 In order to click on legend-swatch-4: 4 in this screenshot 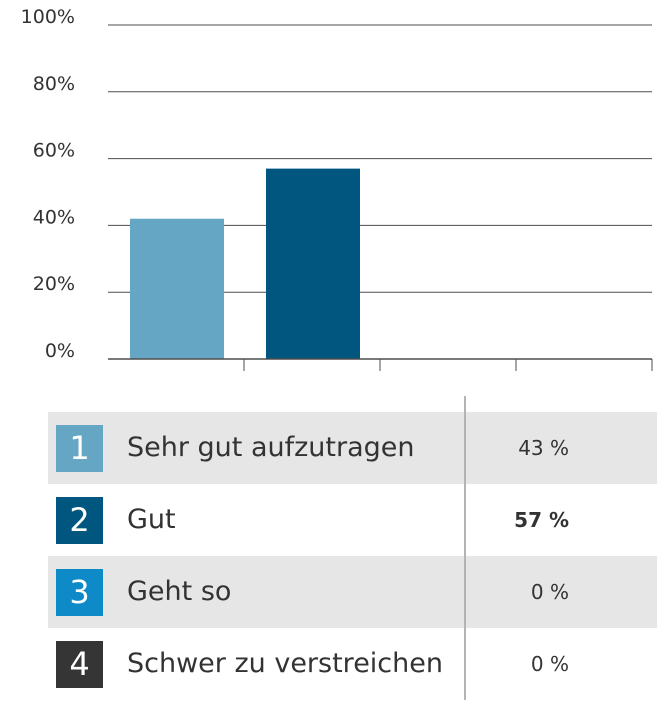, I will do `click(79, 664)`.